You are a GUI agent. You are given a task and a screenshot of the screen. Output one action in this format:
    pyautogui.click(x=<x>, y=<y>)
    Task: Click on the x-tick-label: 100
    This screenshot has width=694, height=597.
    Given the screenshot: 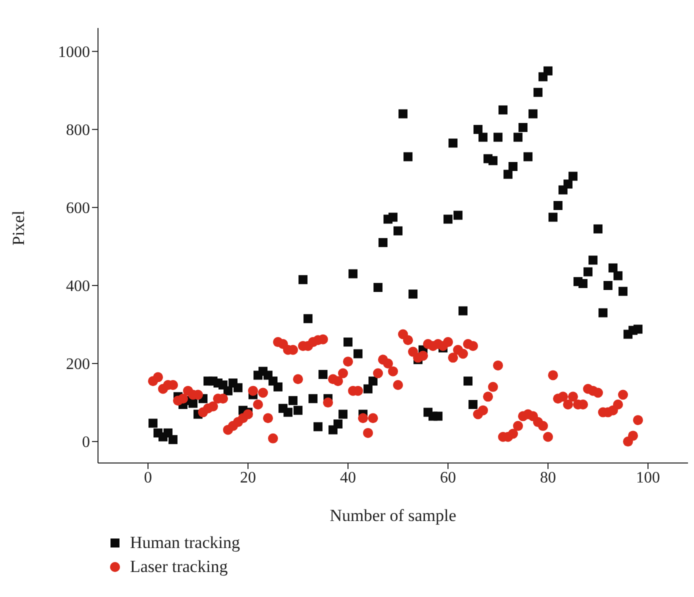 What is the action you would take?
    pyautogui.click(x=648, y=477)
    